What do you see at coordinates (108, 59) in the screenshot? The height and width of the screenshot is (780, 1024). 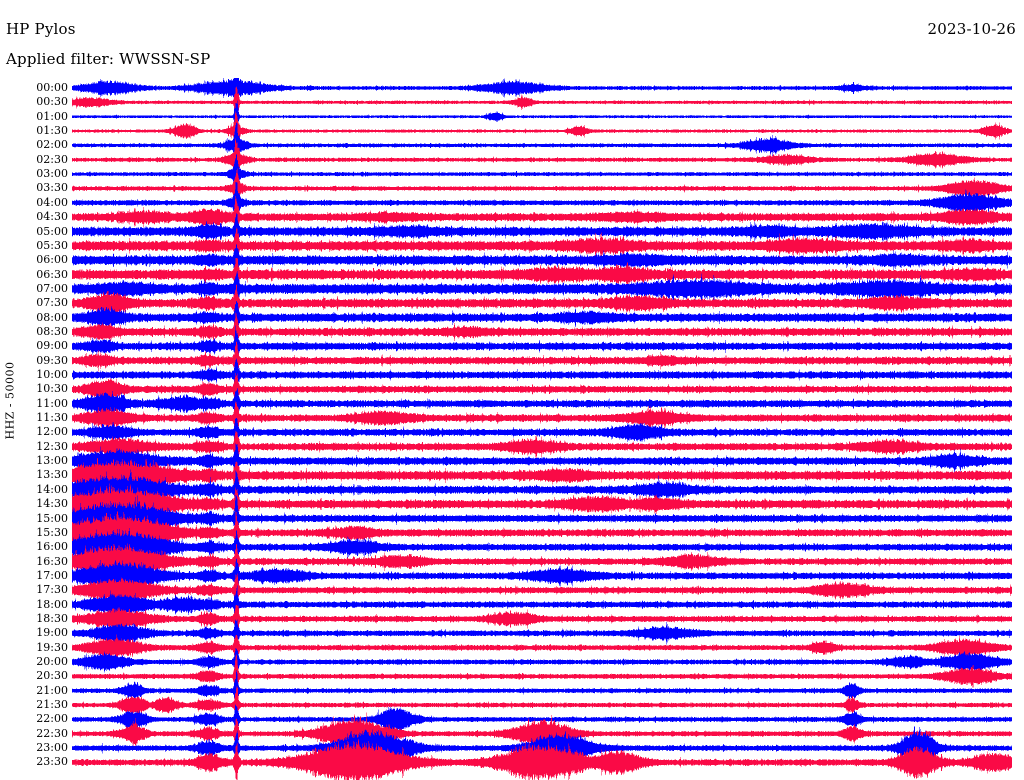 I see `applied-filter-label: Applied filter: WWSSN-SP` at bounding box center [108, 59].